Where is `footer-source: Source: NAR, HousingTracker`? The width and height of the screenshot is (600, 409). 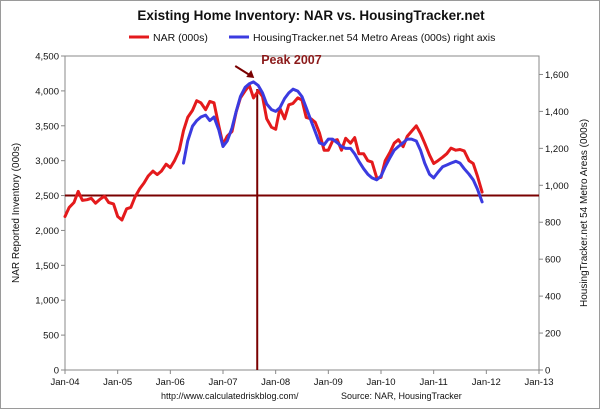 footer-source: Source: NAR, HousingTracker is located at coordinates (401, 396).